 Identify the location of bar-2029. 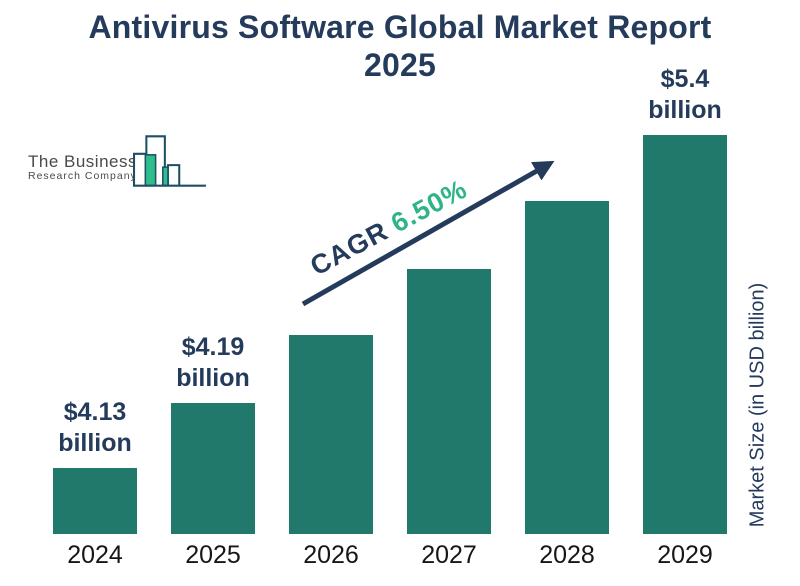
(685, 334).